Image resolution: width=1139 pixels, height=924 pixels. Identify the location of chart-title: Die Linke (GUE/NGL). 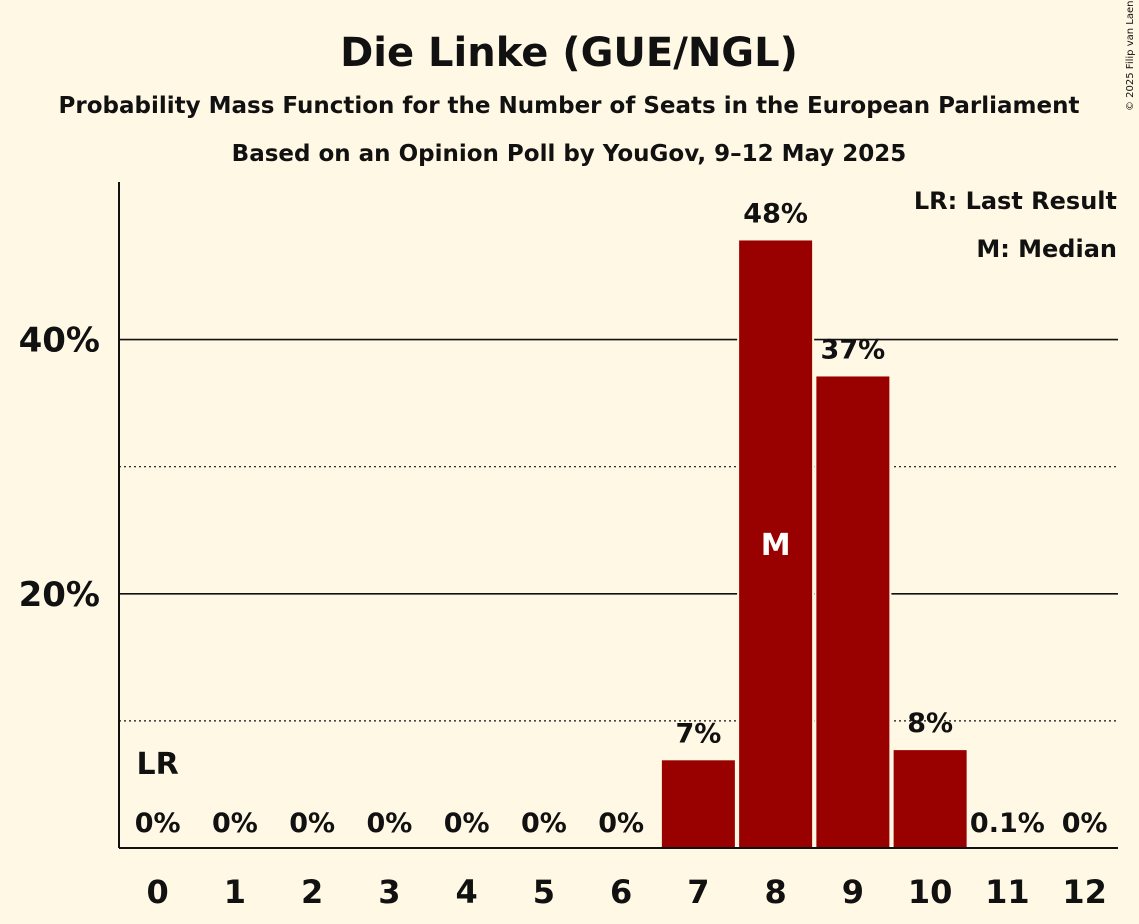
(569, 53).